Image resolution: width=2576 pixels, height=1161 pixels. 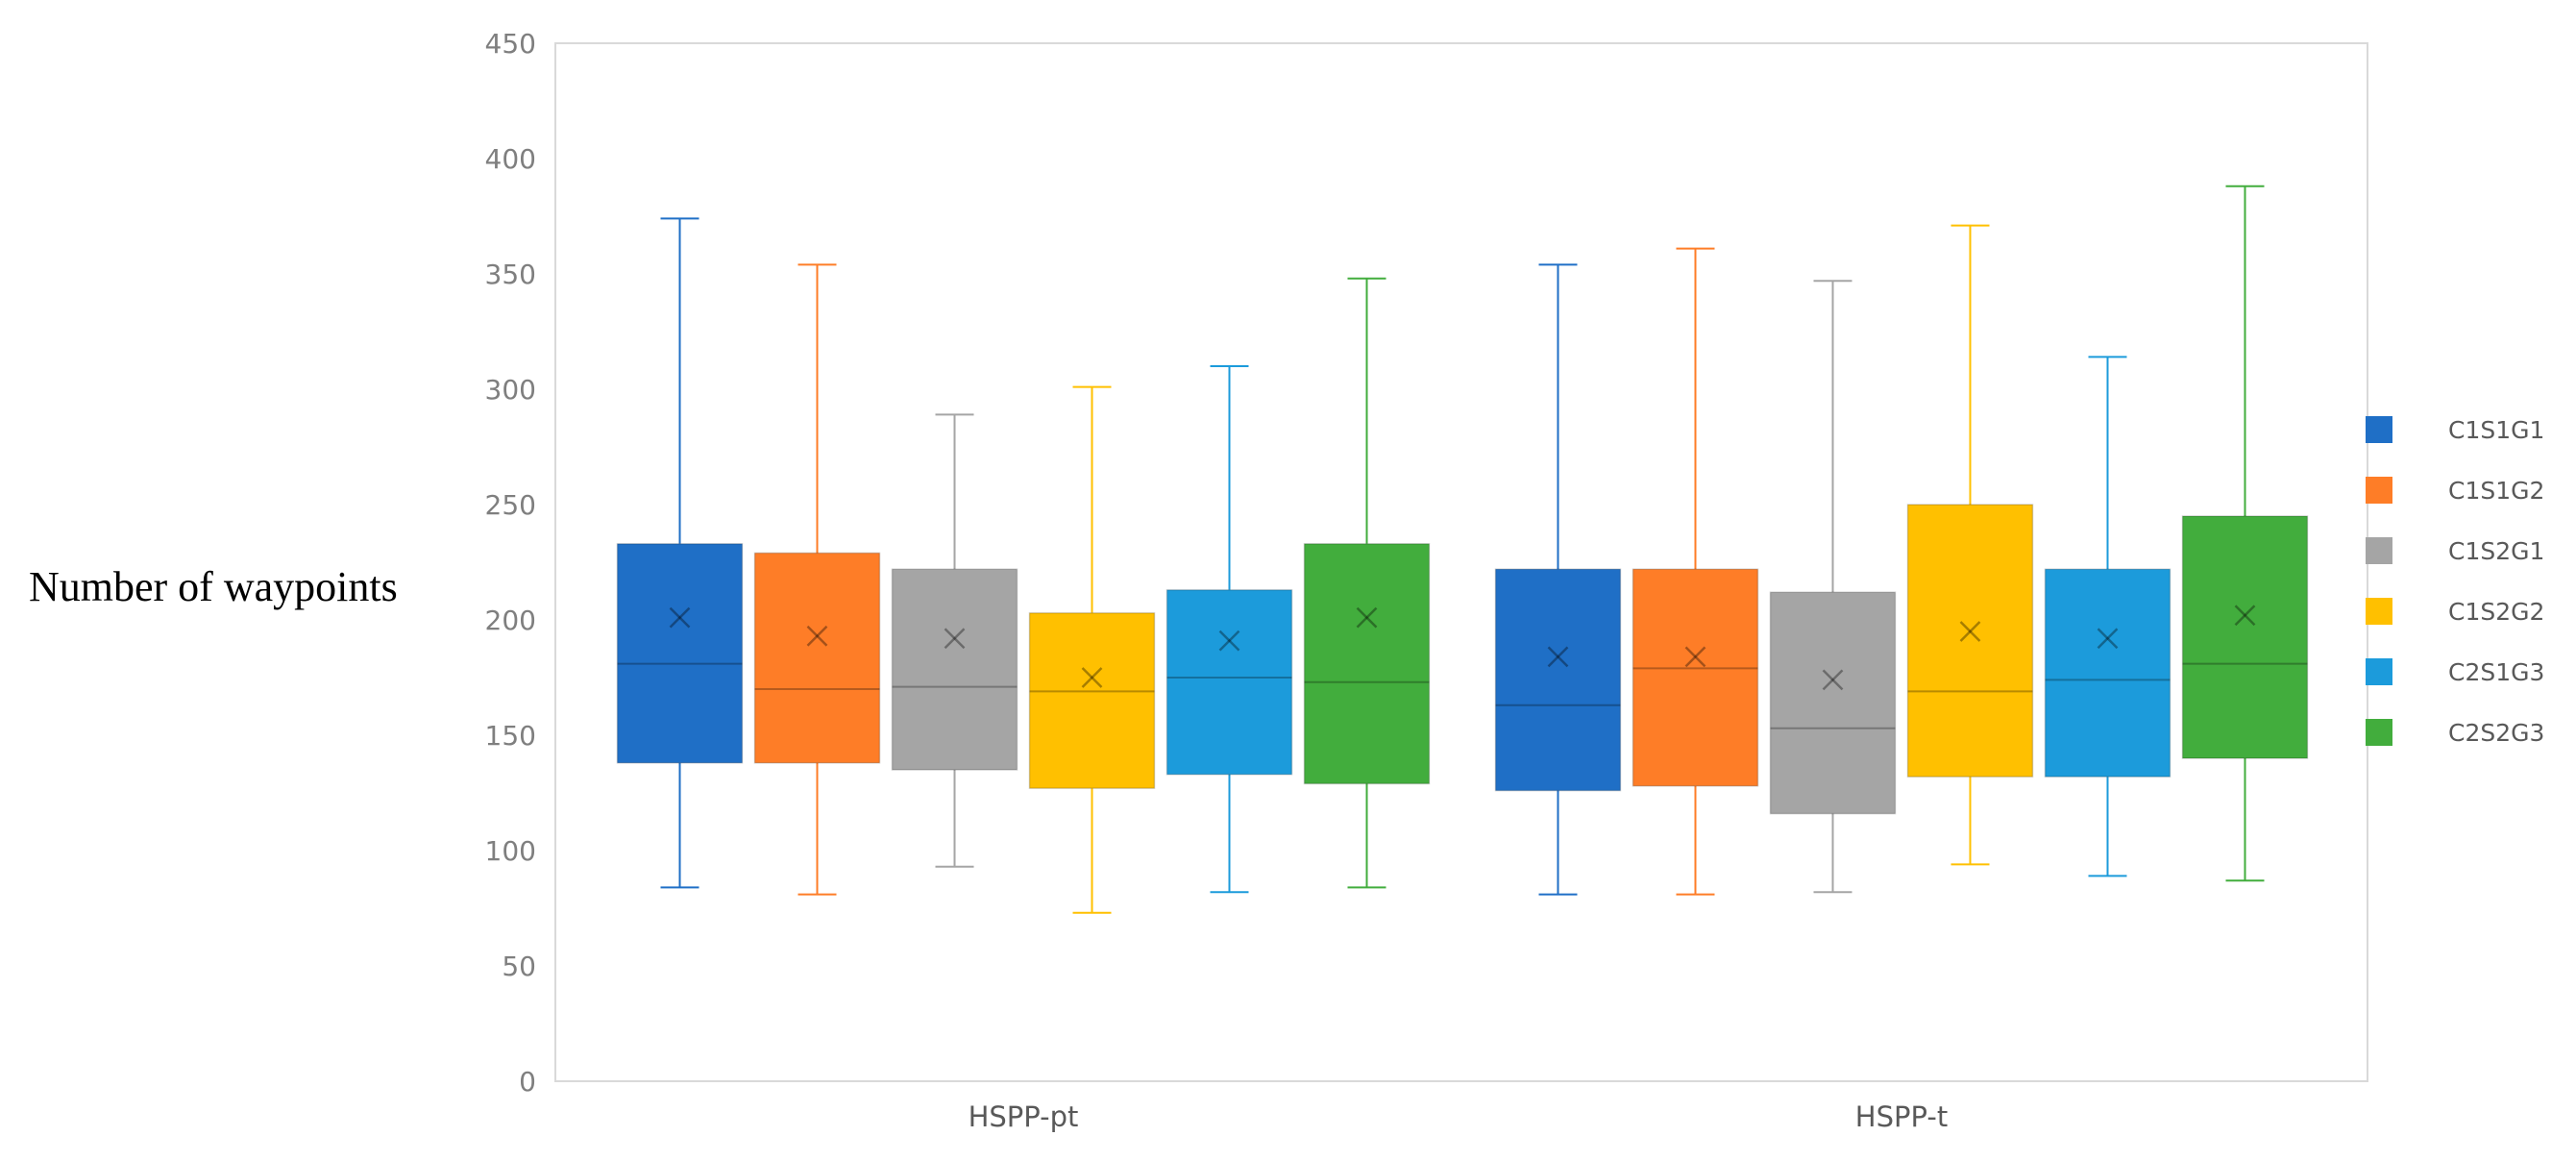 I want to click on legend-label: C1S1G2, so click(x=2496, y=491).